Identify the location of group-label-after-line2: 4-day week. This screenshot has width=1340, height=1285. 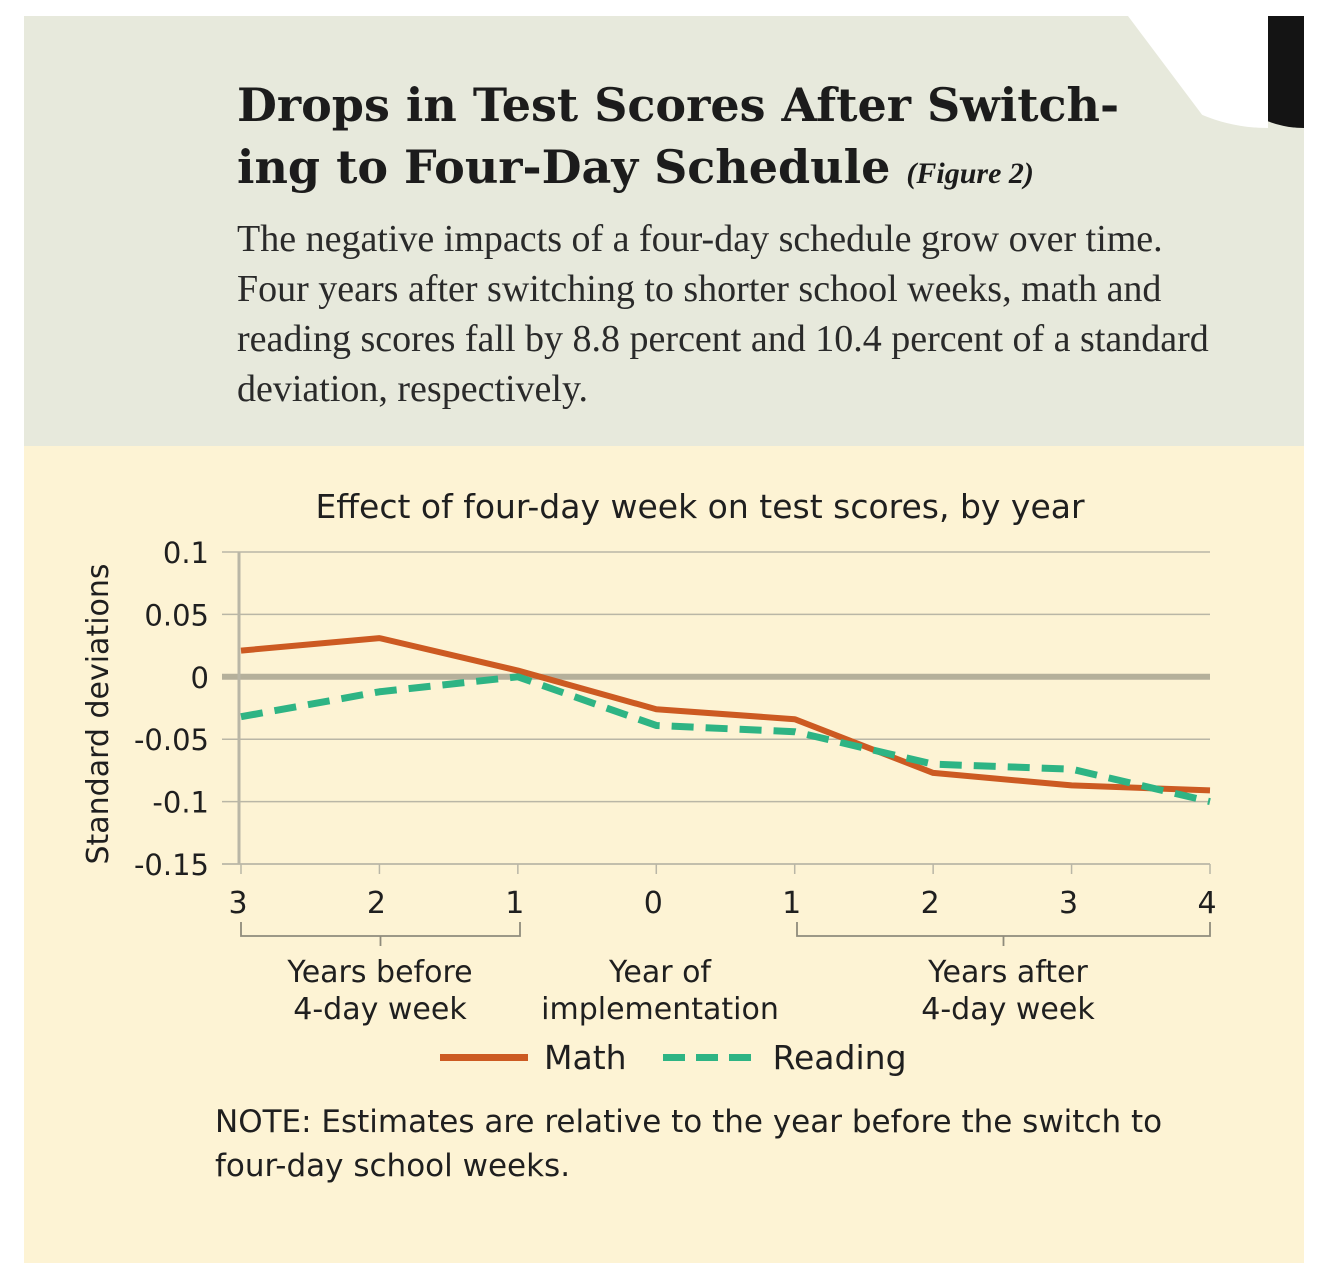
(1008, 1009).